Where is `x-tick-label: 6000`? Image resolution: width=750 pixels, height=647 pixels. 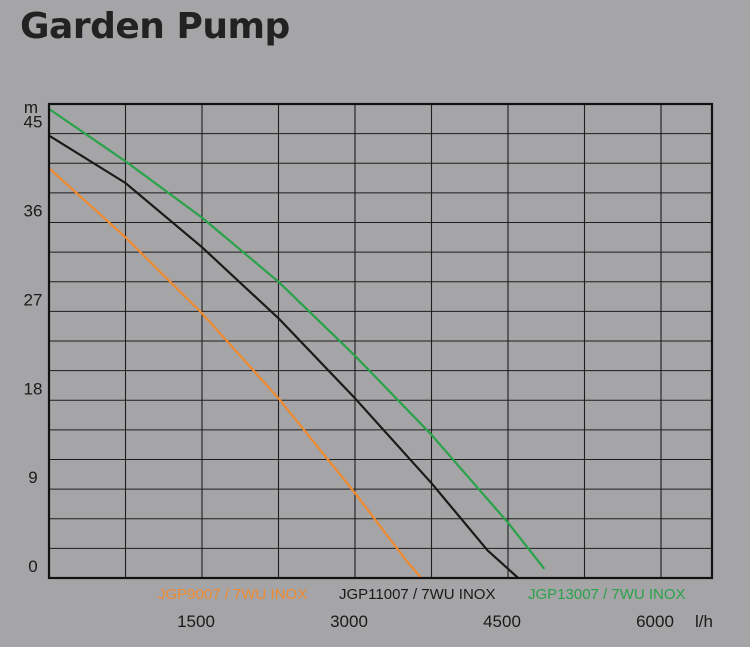 x-tick-label: 6000 is located at coordinates (655, 621).